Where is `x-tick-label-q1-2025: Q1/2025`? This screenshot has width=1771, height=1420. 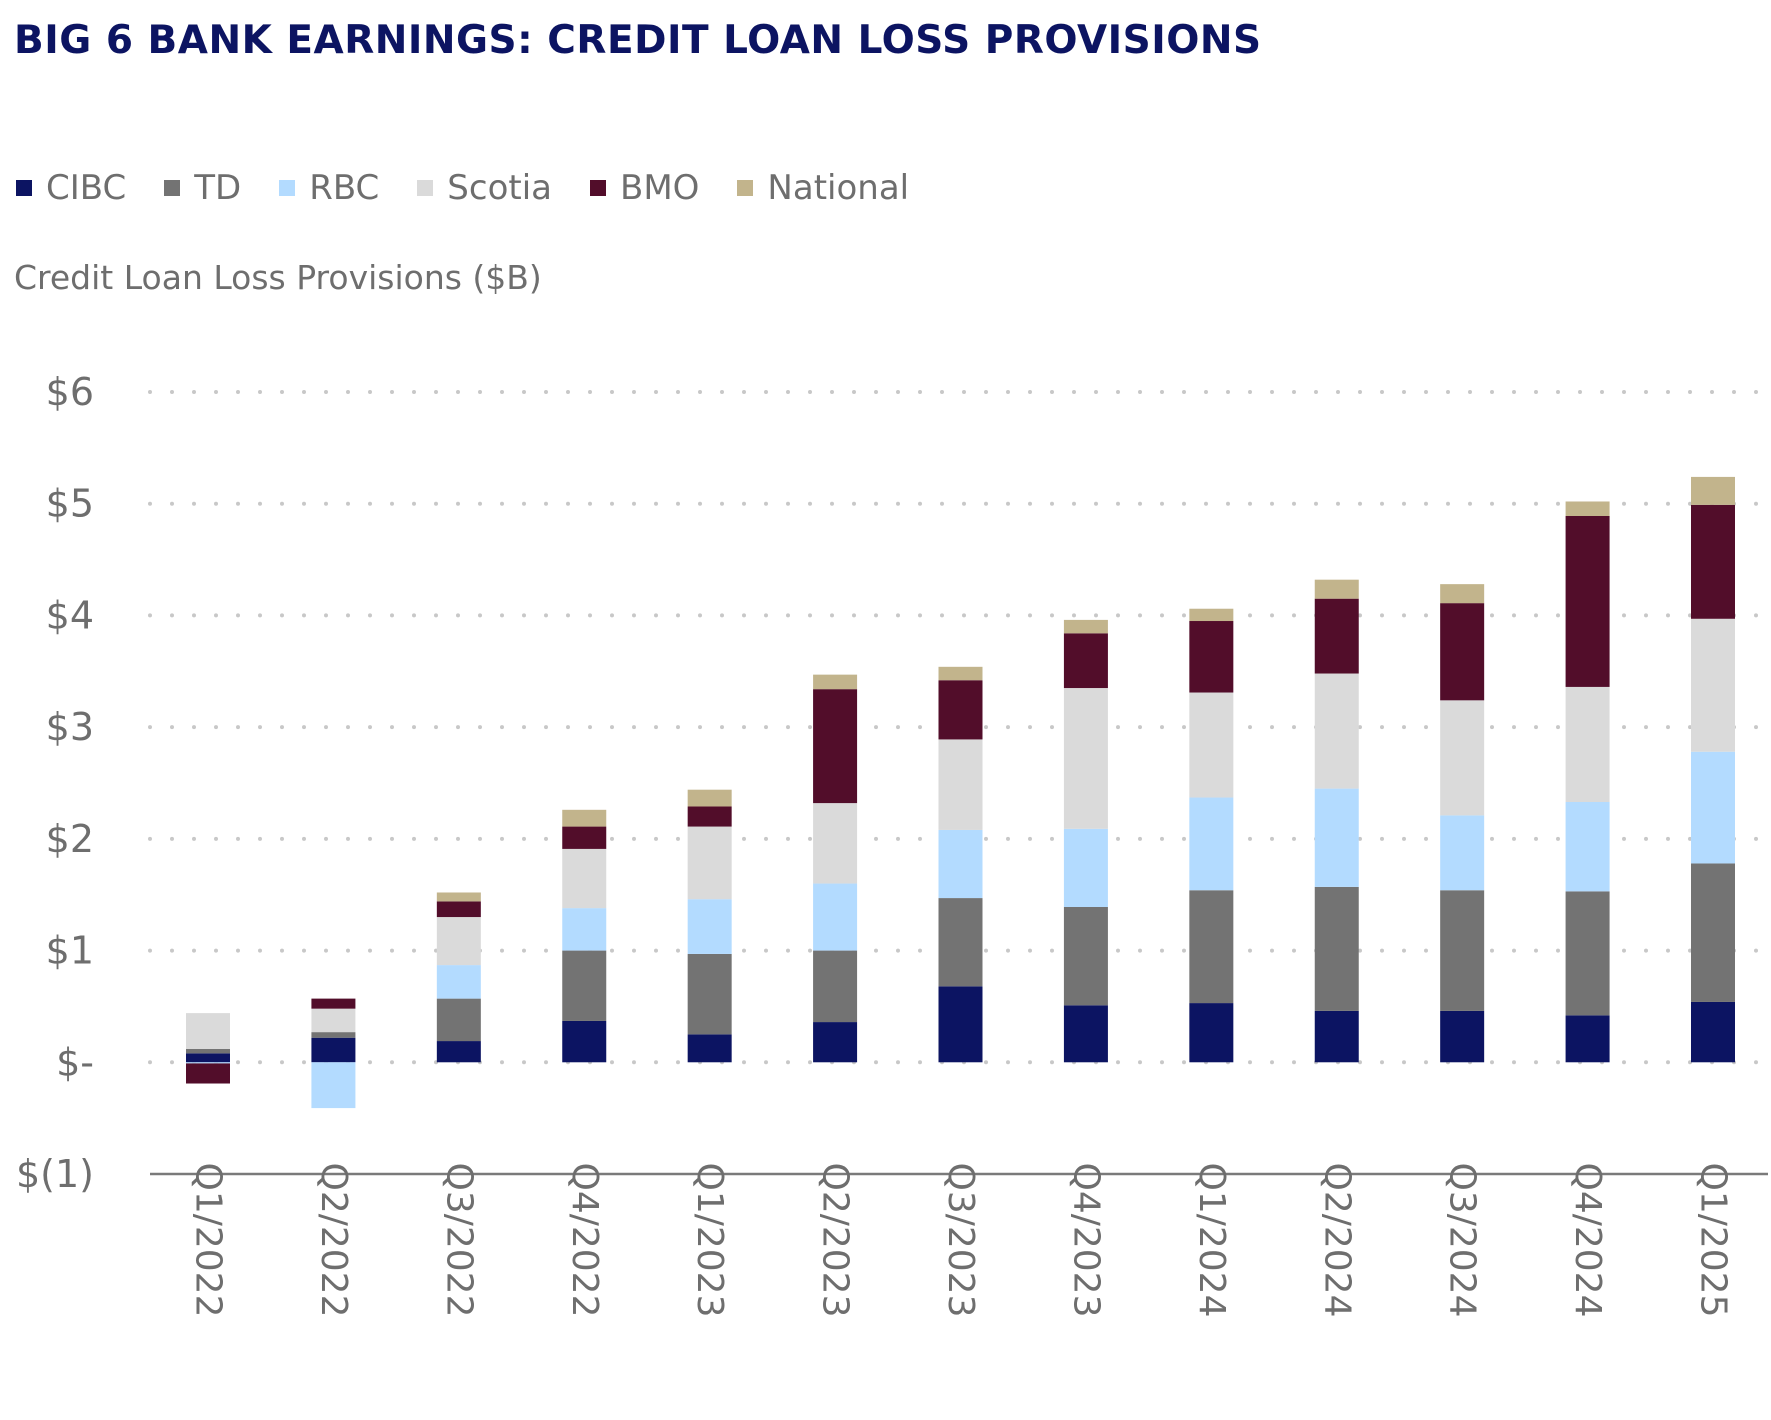
x-tick-label-q1-2025: Q1/2025 is located at coordinates (1713, 1240).